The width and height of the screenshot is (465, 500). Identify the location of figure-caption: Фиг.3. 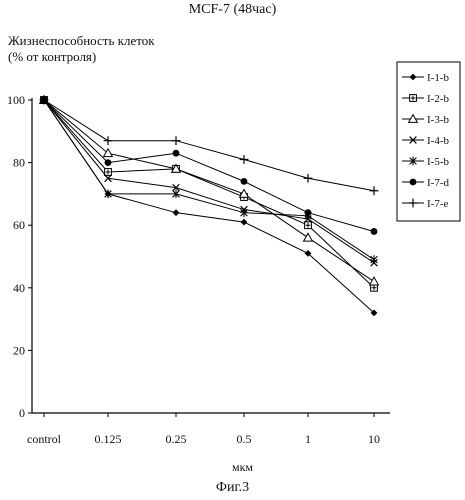
(232, 487).